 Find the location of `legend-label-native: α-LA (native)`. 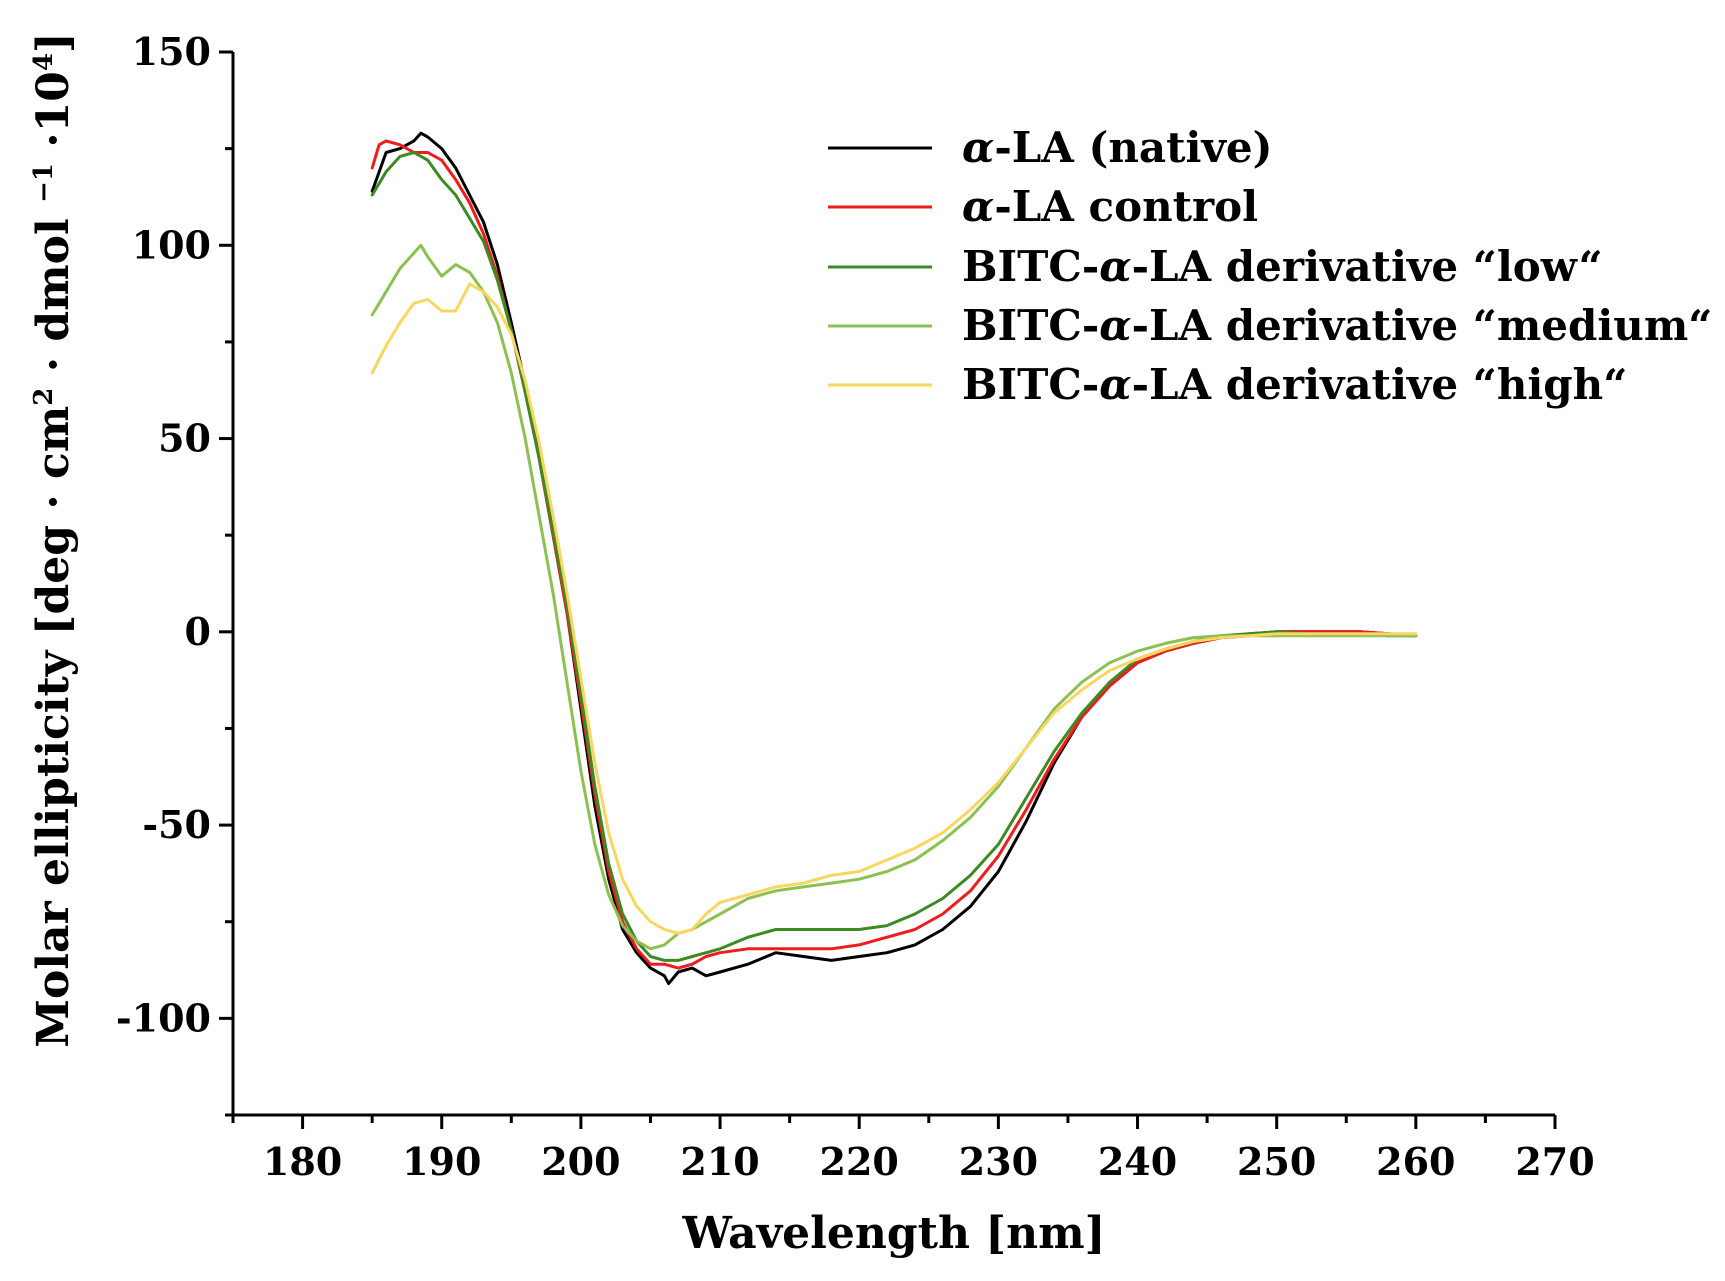

legend-label-native: α-LA (native) is located at coordinates (1117, 147).